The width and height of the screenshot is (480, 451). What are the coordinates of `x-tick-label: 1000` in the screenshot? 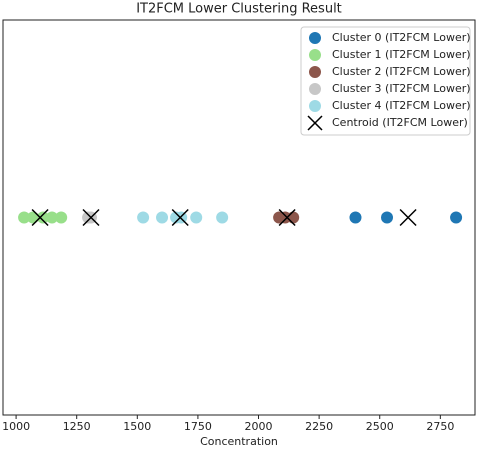 It's located at (16, 426).